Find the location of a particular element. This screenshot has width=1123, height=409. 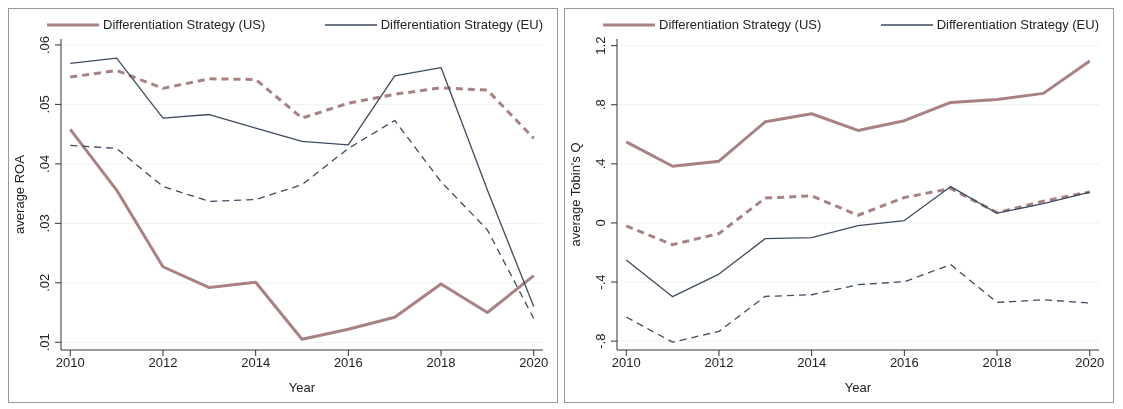

y-axis-title: average Tobin's Q is located at coordinates (575, 194).